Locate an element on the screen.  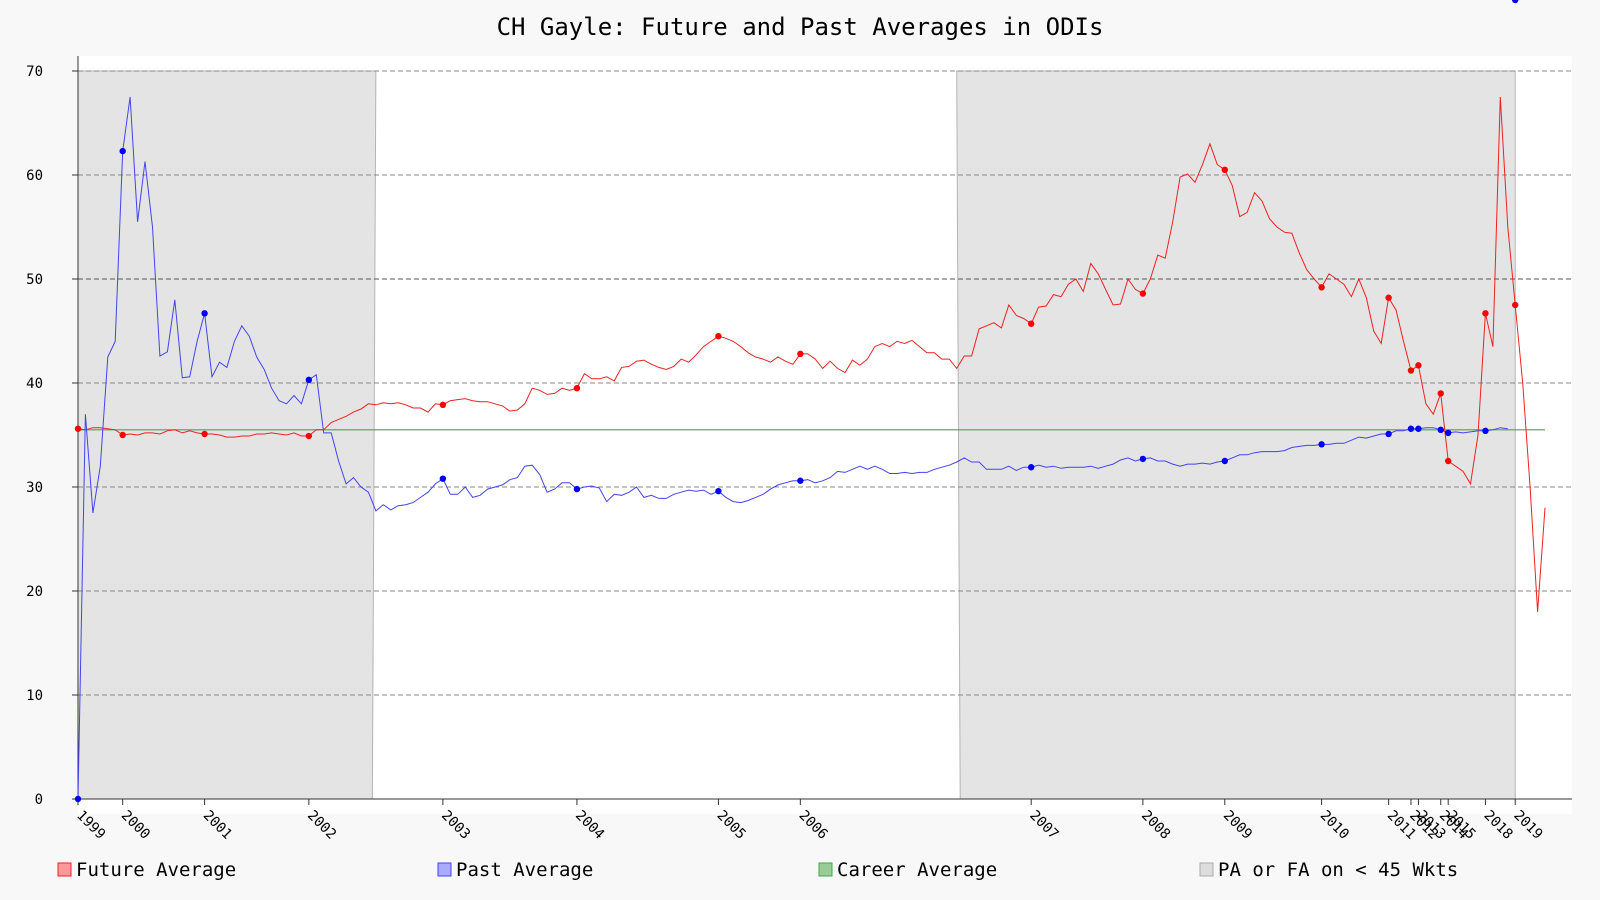
y-tick-label-0: 0 is located at coordinates (39, 800).